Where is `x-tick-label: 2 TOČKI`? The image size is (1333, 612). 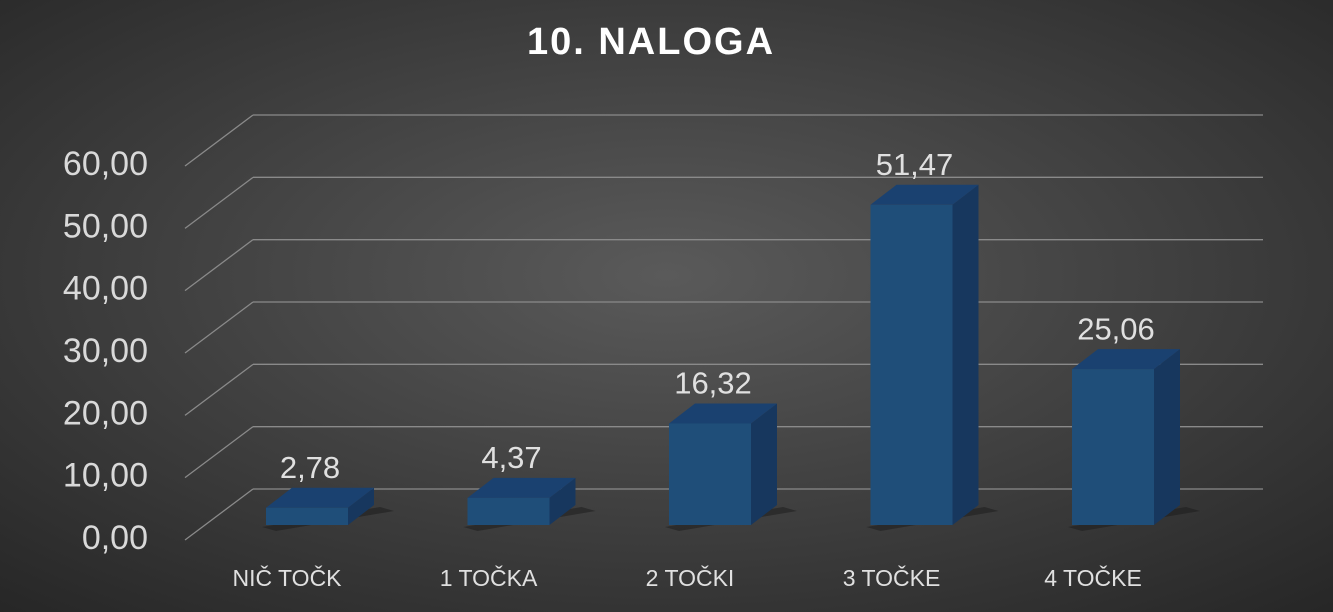 x-tick-label: 2 TOČKI is located at coordinates (690, 577).